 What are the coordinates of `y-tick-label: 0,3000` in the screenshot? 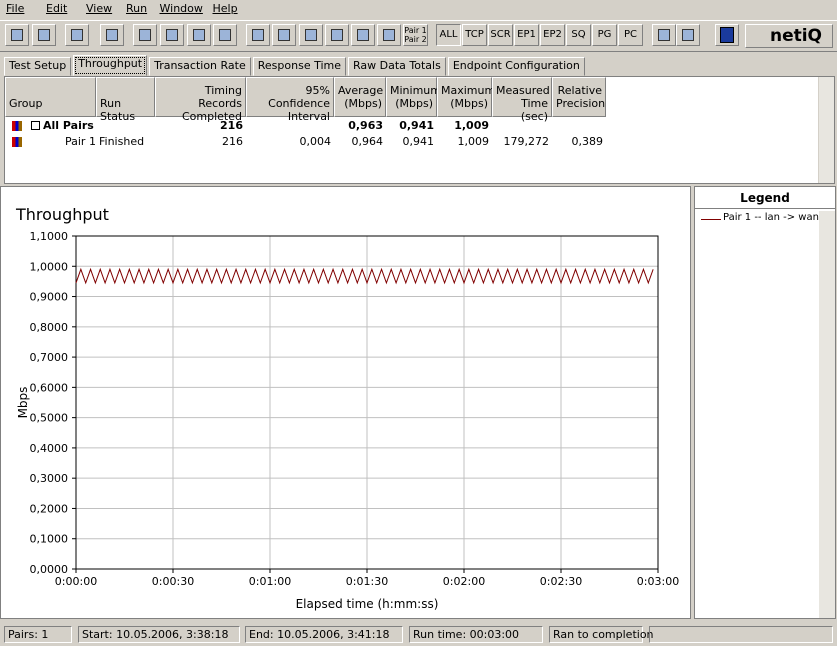 It's located at (49, 478).